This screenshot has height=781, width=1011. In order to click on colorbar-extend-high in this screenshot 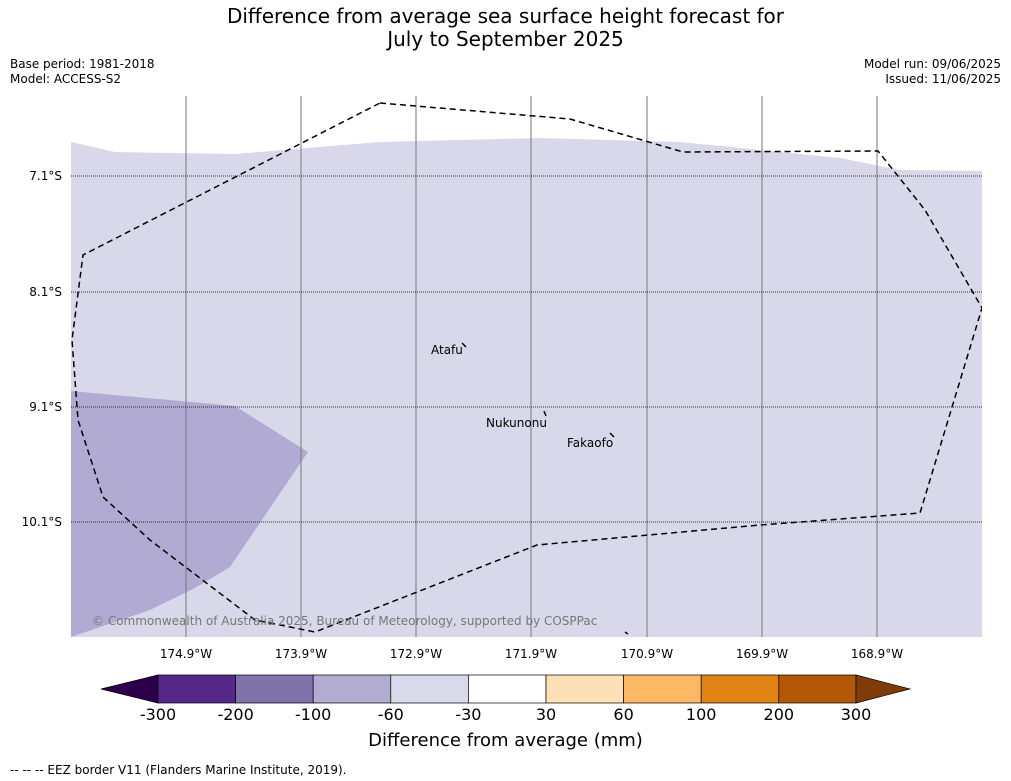, I will do `click(883, 689)`.